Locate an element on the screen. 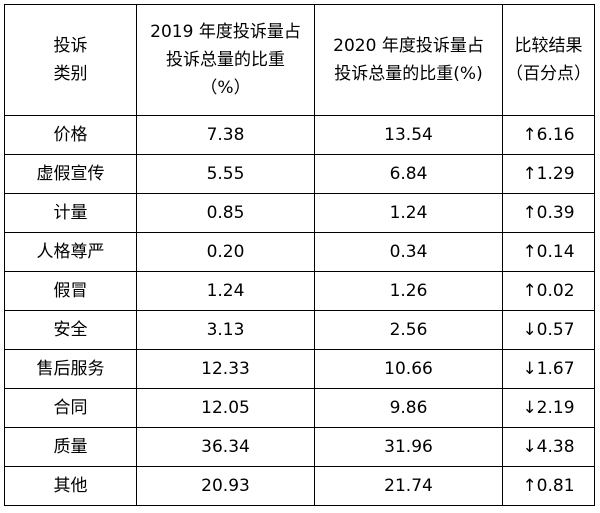 This screenshot has width=600, height=513. row-category: 其他 is located at coordinates (70, 486).